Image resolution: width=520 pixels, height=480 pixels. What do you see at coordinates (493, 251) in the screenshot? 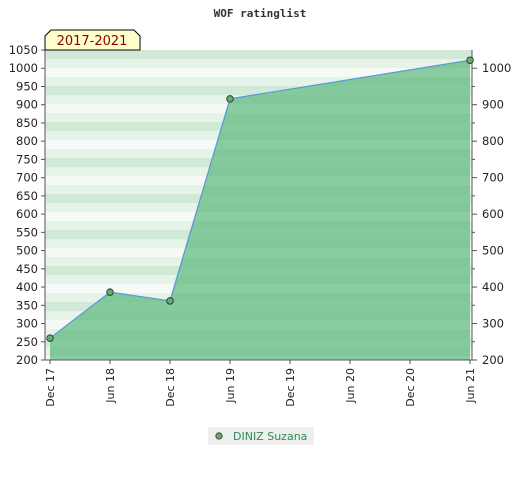
I see `y-tick-label-right: 500` at bounding box center [493, 251].